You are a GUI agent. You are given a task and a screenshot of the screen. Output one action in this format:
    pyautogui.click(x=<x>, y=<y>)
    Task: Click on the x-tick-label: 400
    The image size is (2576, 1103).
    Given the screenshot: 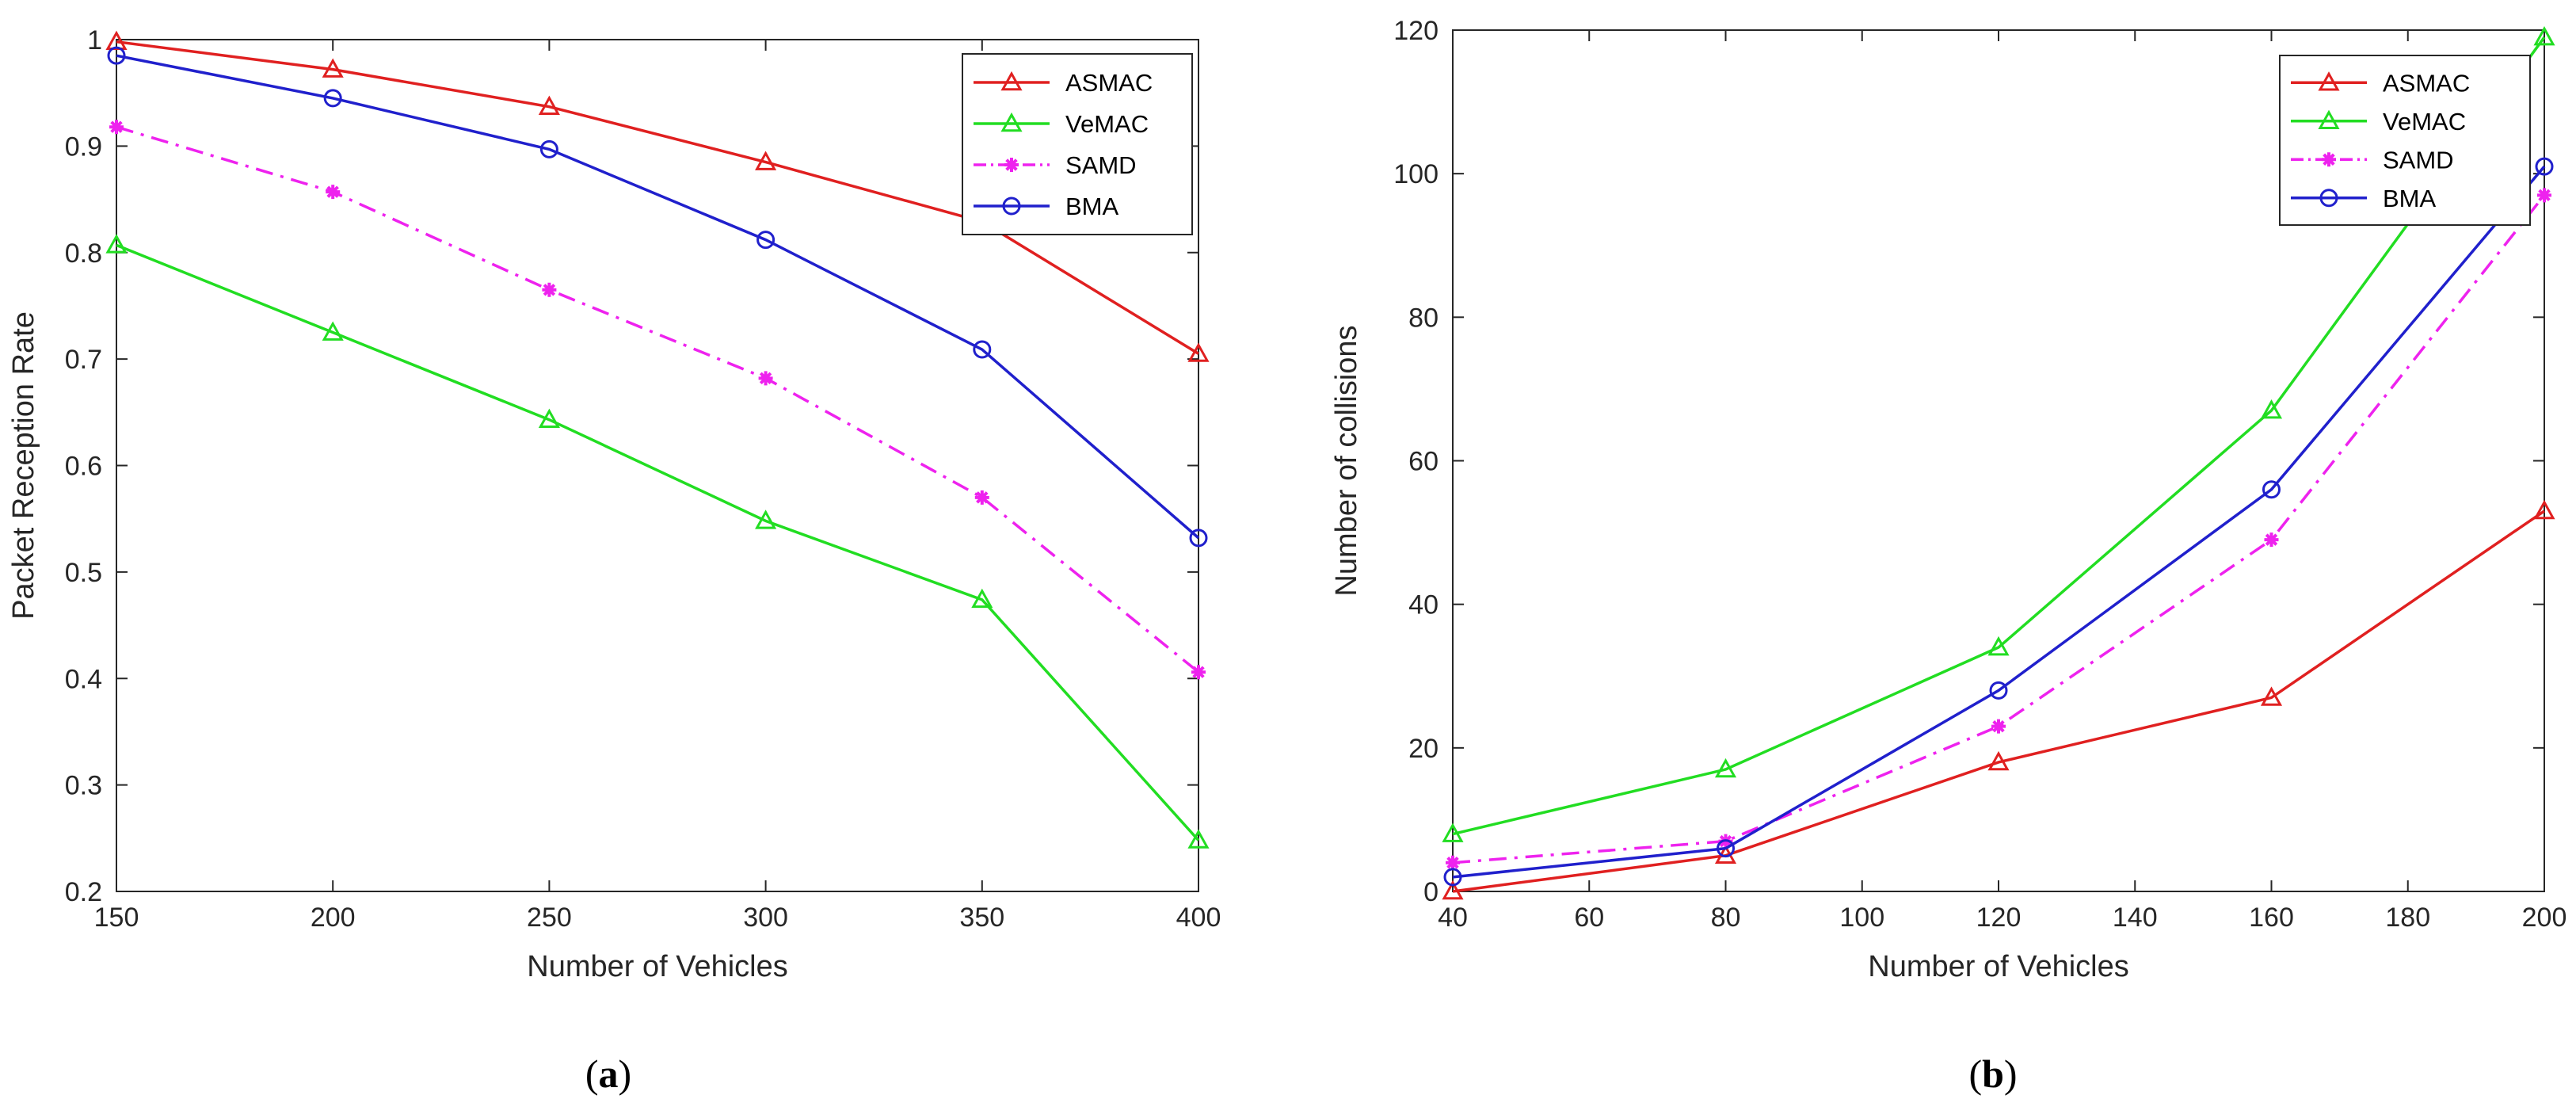 What is the action you would take?
    pyautogui.click(x=1198, y=918)
    